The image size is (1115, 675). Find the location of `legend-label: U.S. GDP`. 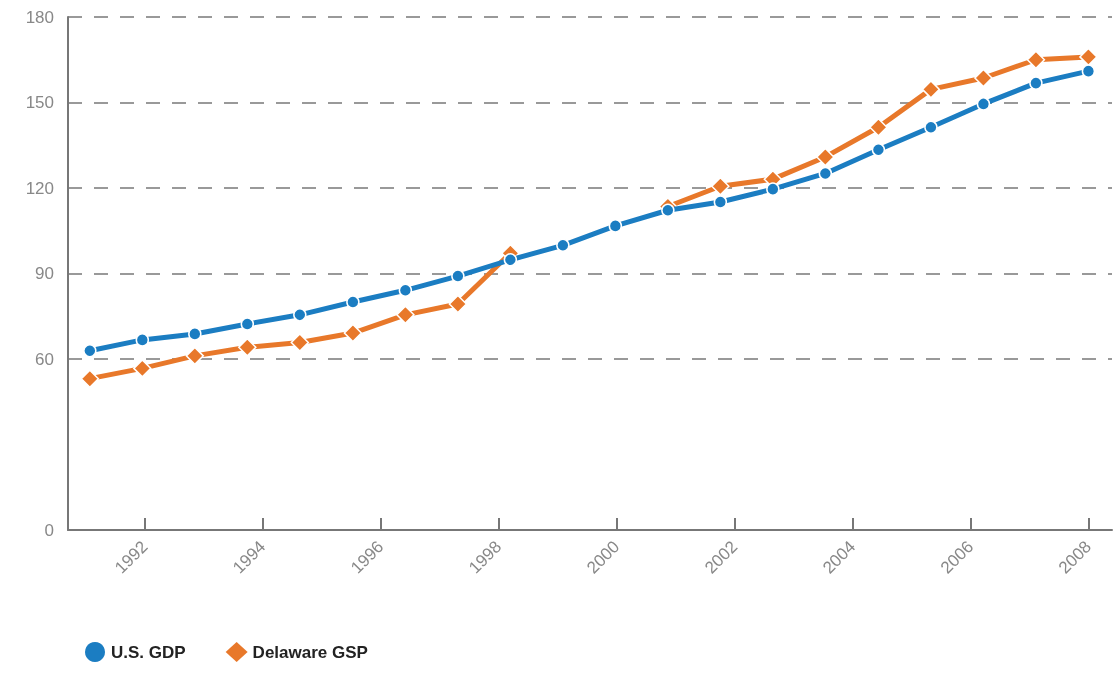

legend-label: U.S. GDP is located at coordinates (148, 652).